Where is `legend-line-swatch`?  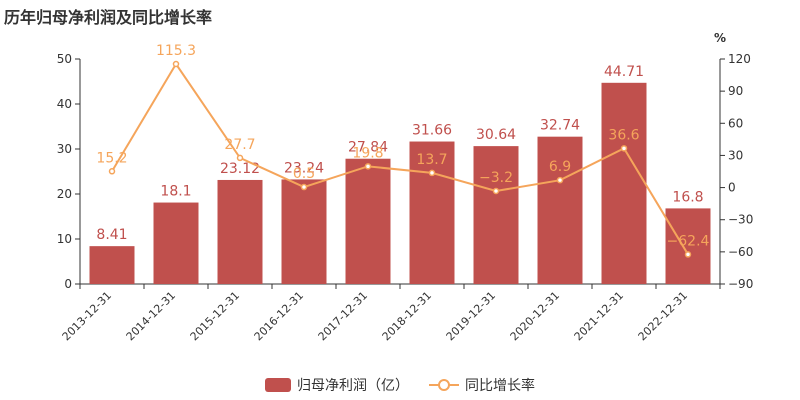
legend-line-swatch is located at coordinates (444, 385).